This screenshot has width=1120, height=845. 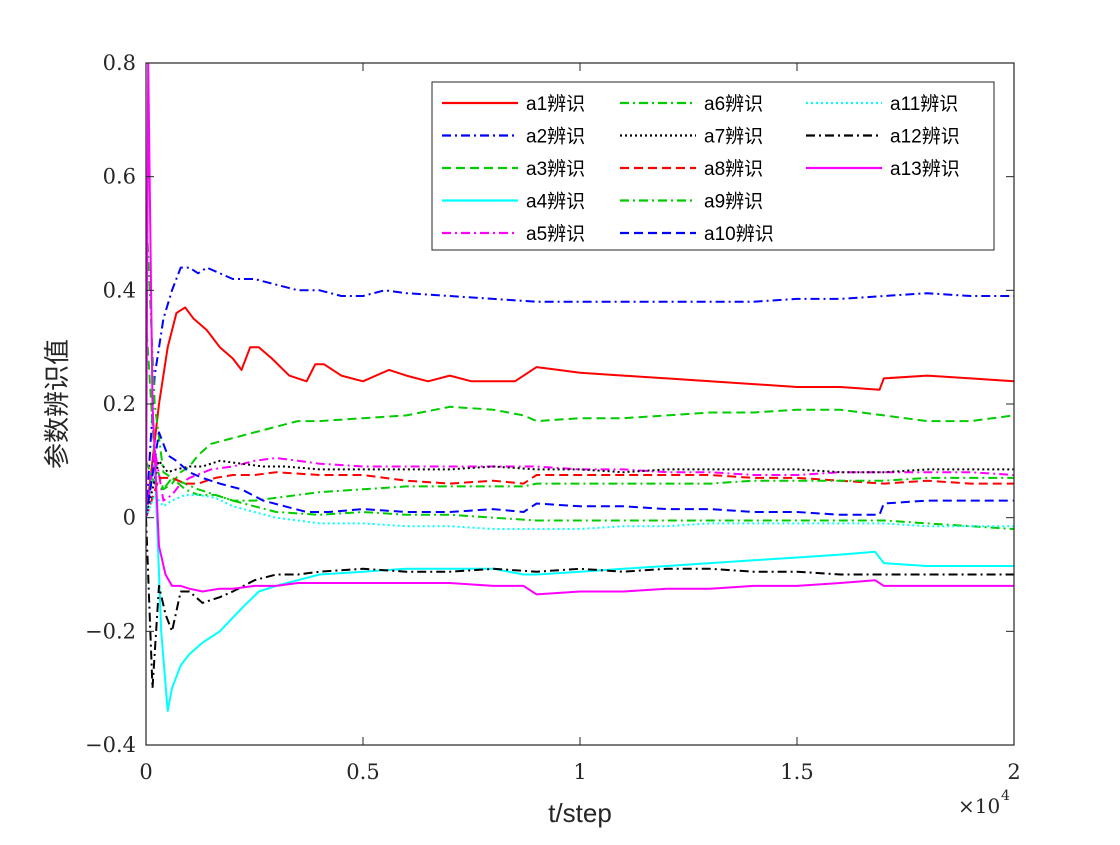 What do you see at coordinates (733, 104) in the screenshot?
I see `legend-label-a6: a6辨识` at bounding box center [733, 104].